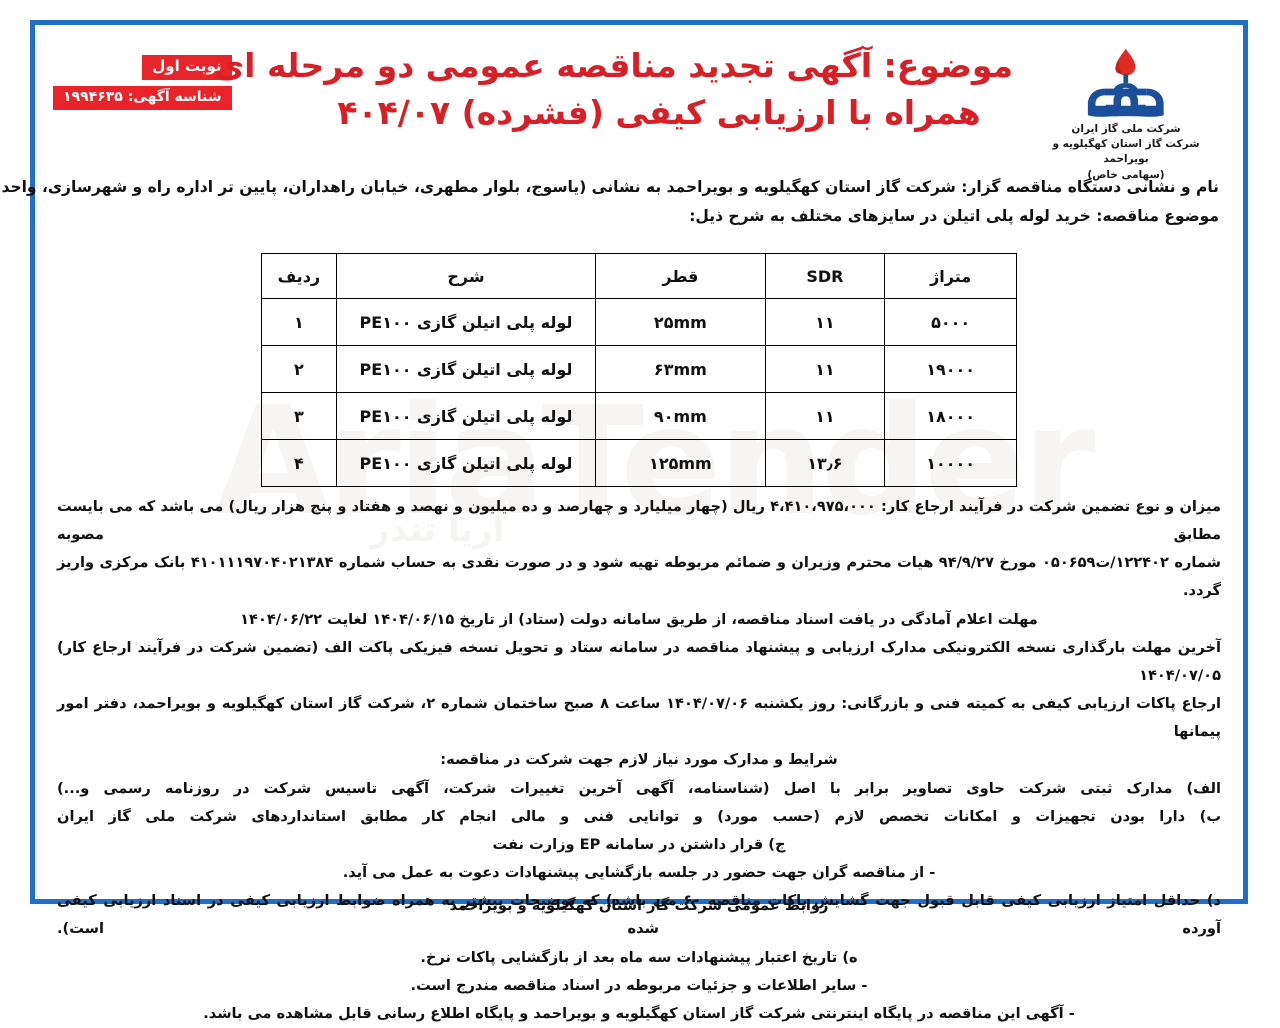 The width and height of the screenshot is (1280, 1028). I want to click on cell-metraj: ۱۹۰۰۰, so click(950, 369).